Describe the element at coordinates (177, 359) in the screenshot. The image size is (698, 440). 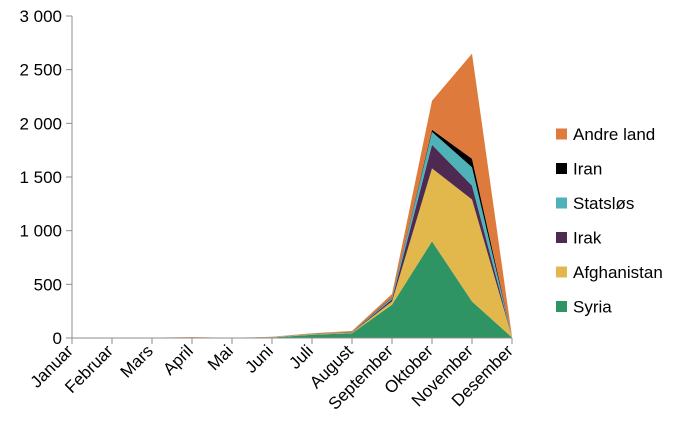
I see `x-tick-label: April` at that location.